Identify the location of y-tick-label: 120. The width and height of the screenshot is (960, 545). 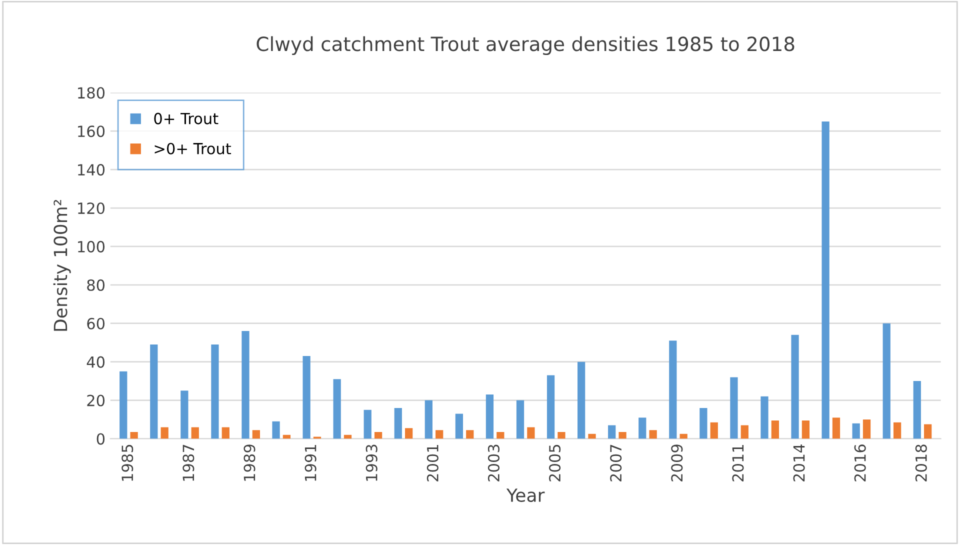
(91, 208).